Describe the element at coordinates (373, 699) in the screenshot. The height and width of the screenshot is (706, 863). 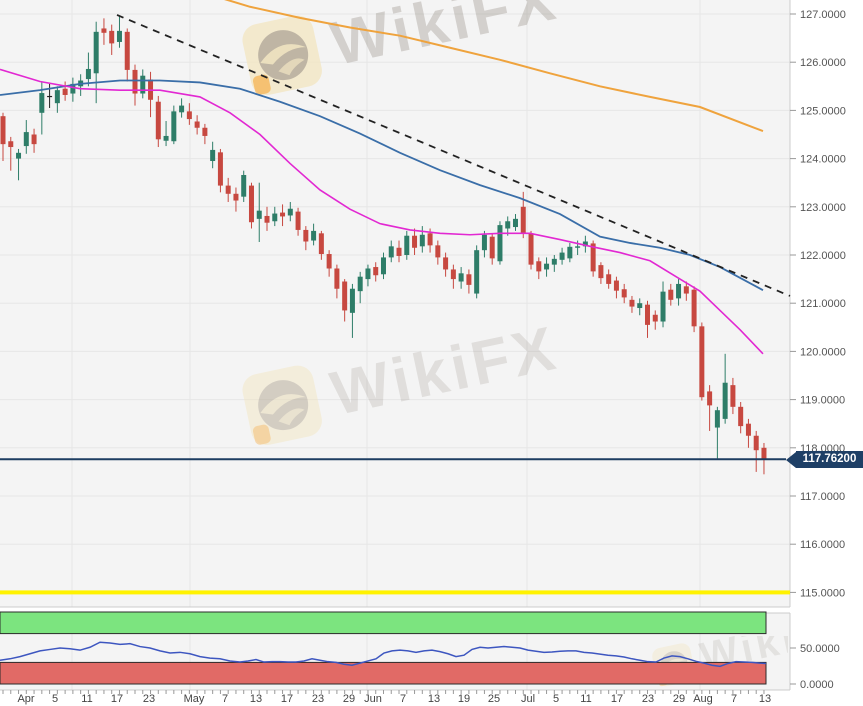
I see `time-axis-label: Jun` at that location.